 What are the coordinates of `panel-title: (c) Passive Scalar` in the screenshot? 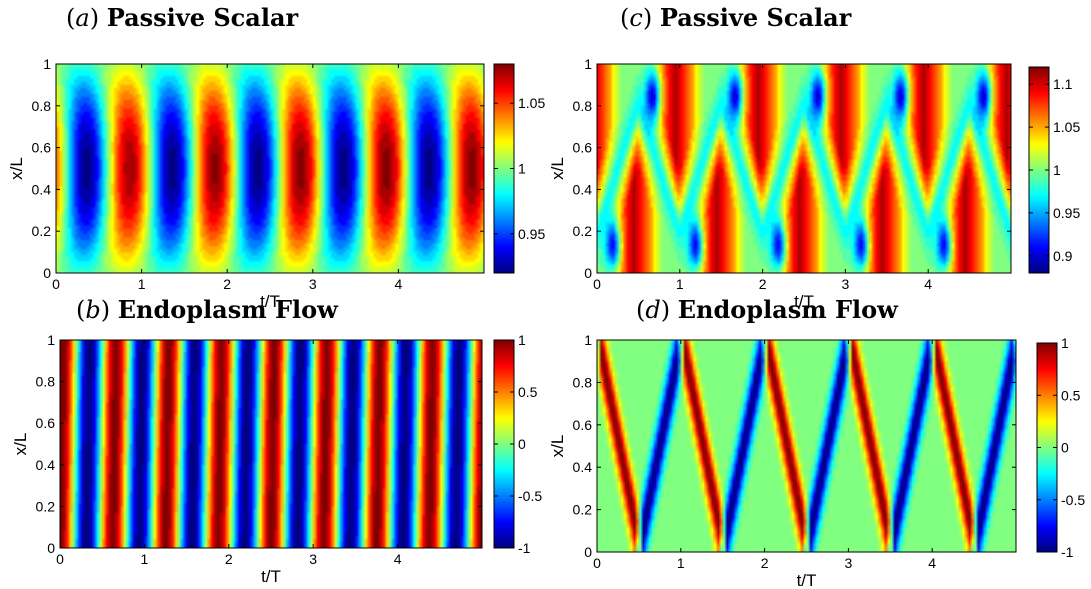 It's located at (736, 17).